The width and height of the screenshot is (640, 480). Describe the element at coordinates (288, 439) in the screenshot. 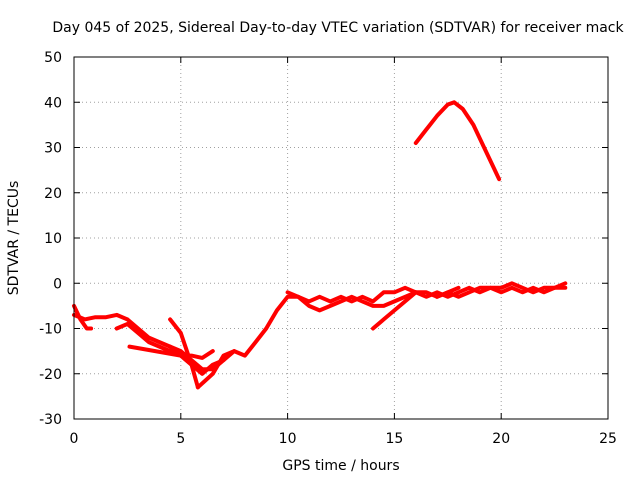

I see `x-tick-label: 10` at that location.